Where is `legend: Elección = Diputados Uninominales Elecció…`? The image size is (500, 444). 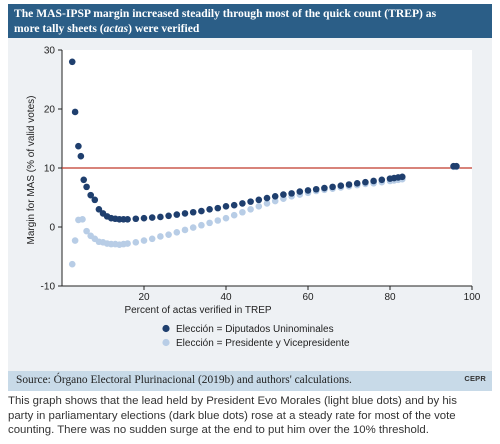 legend: Elección = Diputados Uninominales Elecció… is located at coordinates (256, 336).